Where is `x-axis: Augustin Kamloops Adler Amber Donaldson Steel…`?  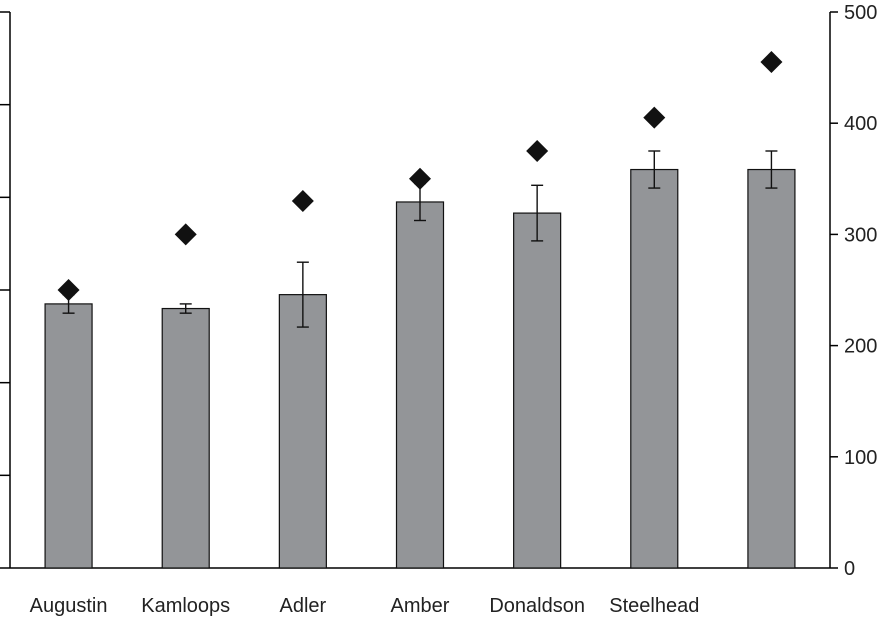
x-axis: Augustin Kamloops Adler Amber Donaldson Steel… is located at coordinates (420, 592).